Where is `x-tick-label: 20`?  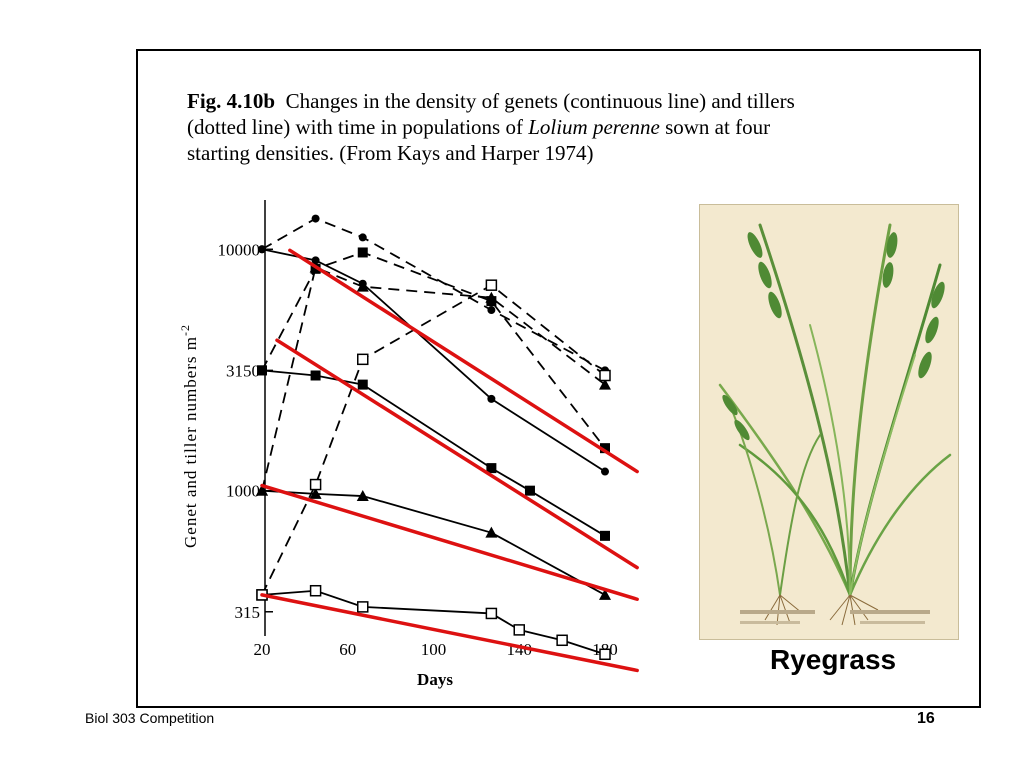 x-tick-label: 20 is located at coordinates (262, 649).